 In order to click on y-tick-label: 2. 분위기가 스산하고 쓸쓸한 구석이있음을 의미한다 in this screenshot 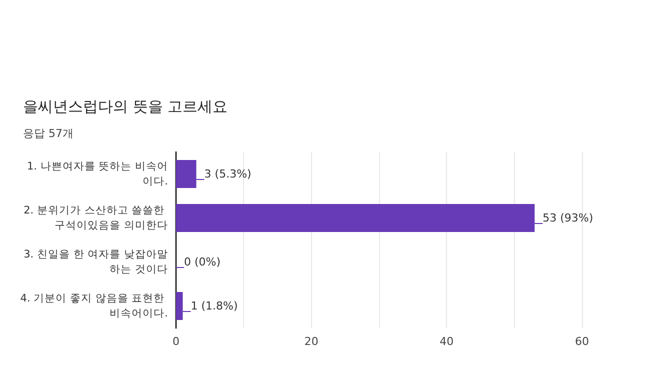, I will do `click(96, 218)`.